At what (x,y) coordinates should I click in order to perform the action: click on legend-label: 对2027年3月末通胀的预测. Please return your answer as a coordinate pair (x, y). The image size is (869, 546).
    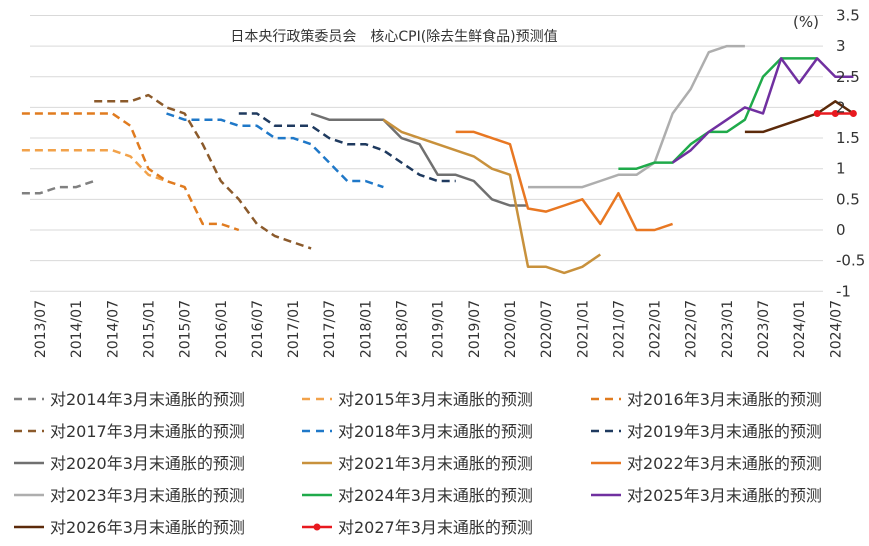
    Looking at the image, I should click on (435, 527).